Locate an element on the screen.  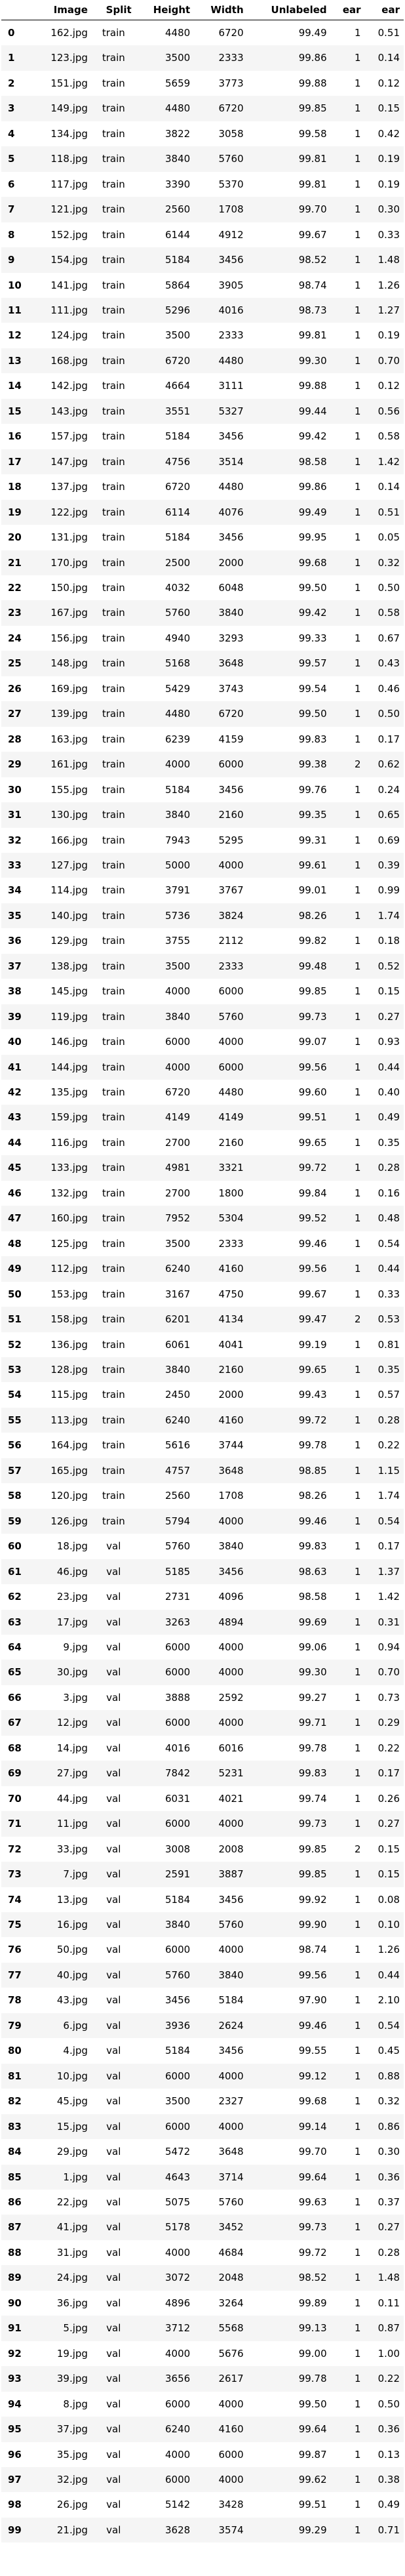
table-cell: 99.52 is located at coordinates (289, 1218).